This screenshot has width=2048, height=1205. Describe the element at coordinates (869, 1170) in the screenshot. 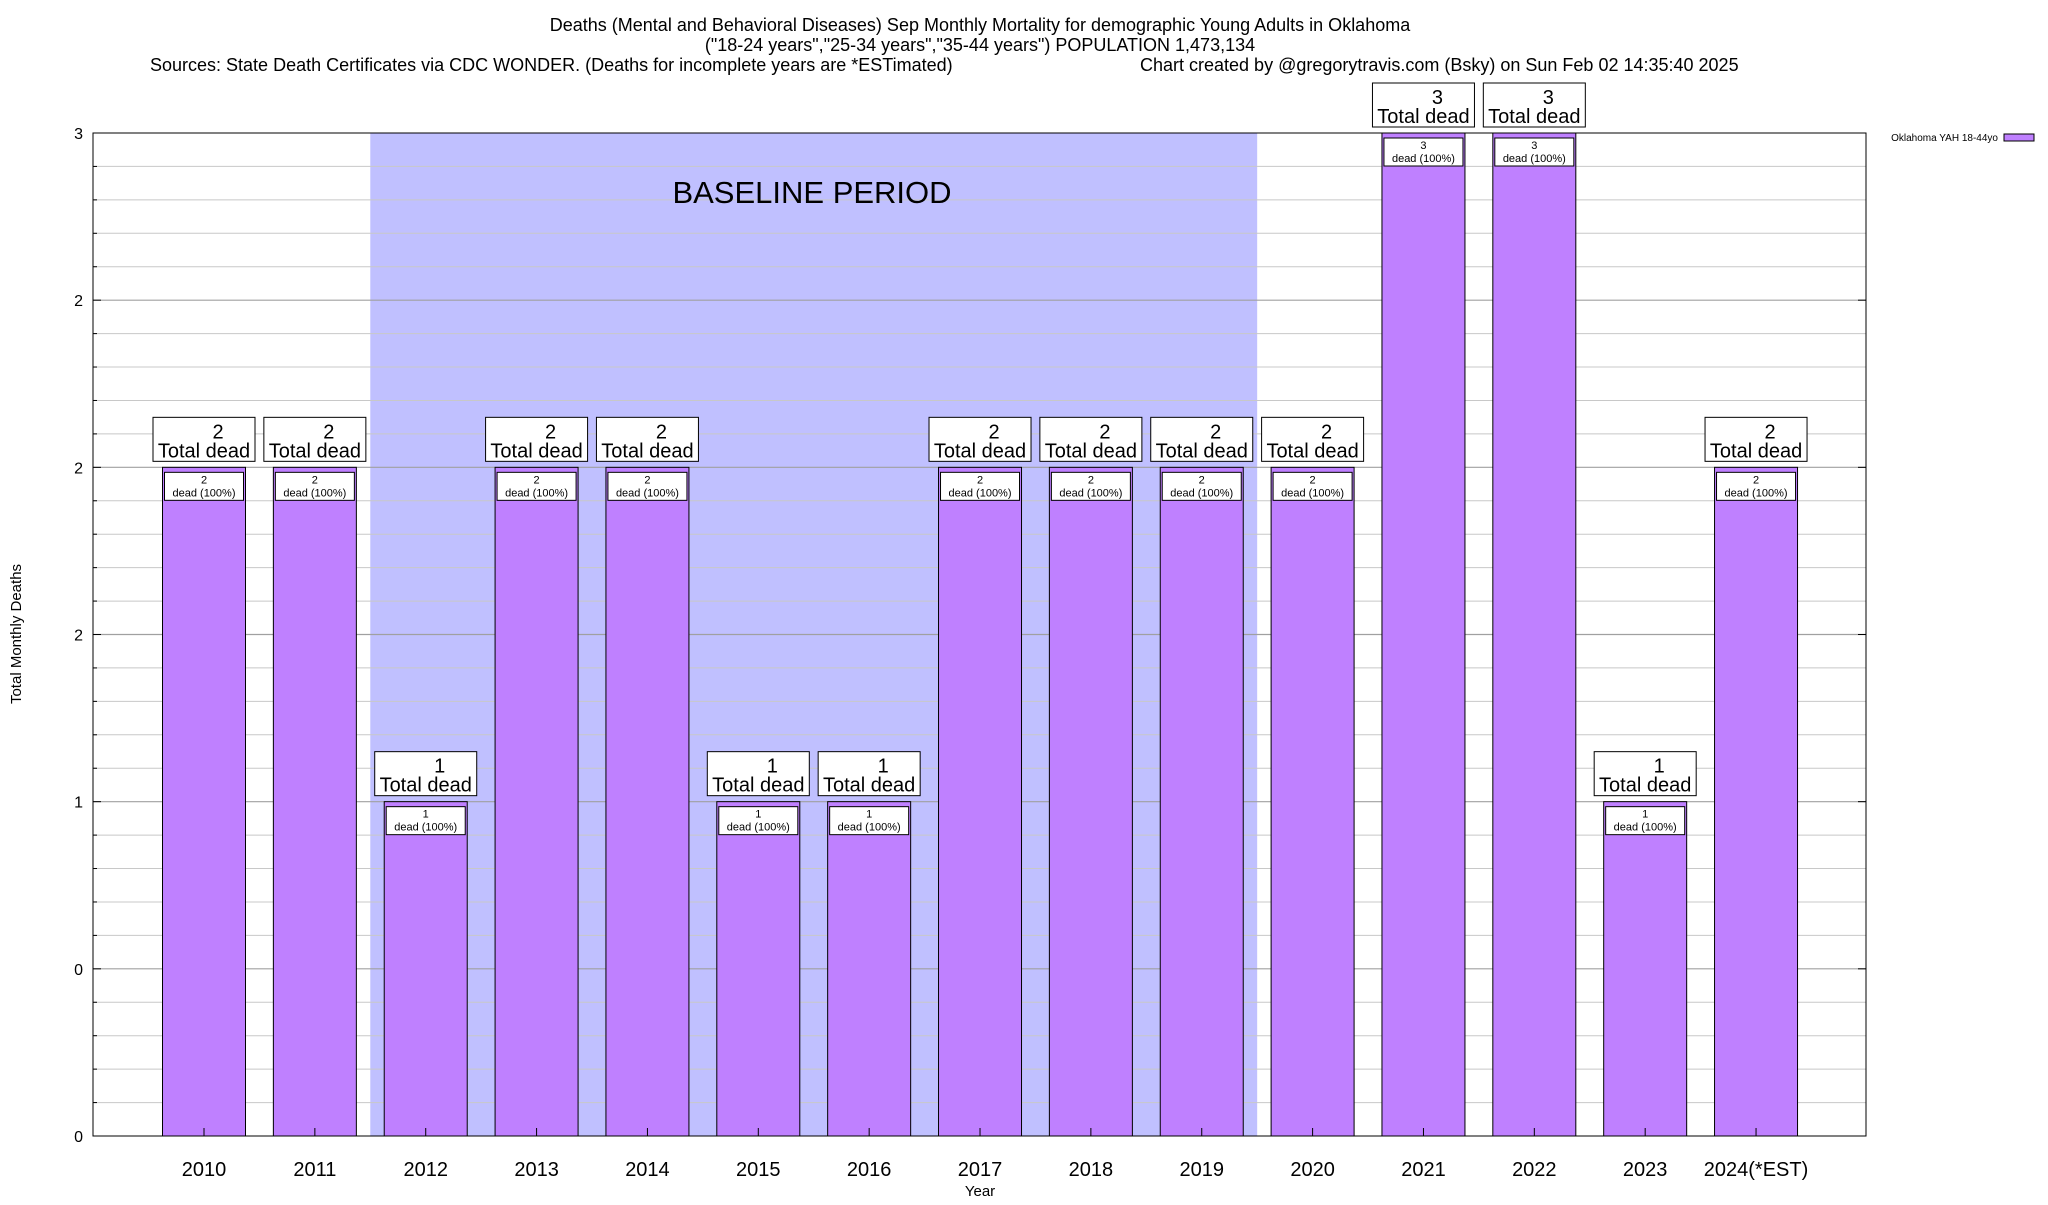

I see `x-tick-label: 2016` at that location.